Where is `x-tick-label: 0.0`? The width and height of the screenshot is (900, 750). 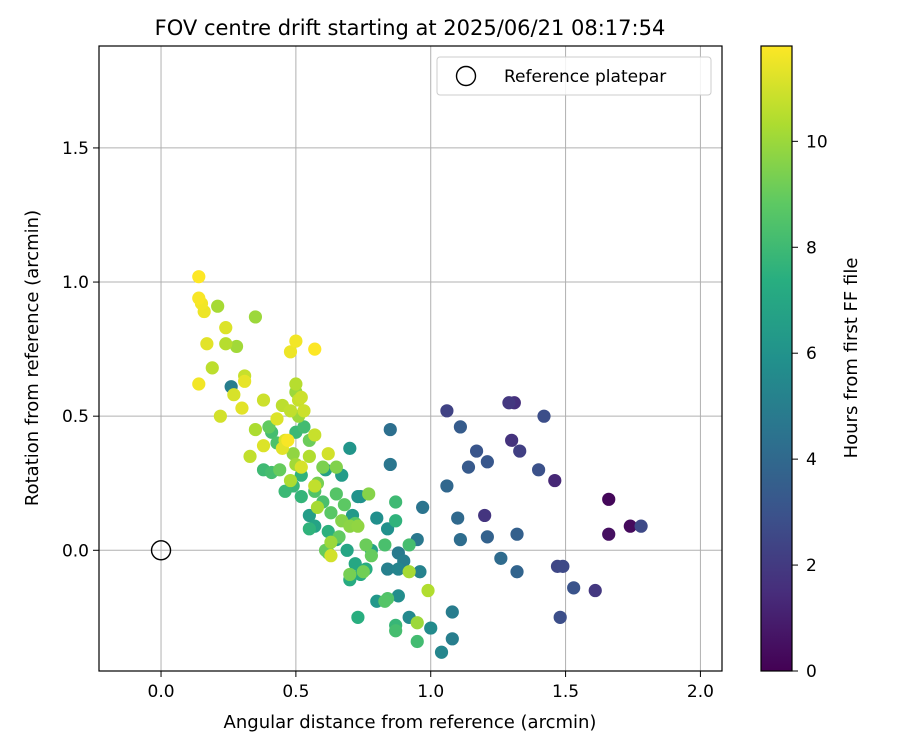
x-tick-label: 0.0 is located at coordinates (161, 692).